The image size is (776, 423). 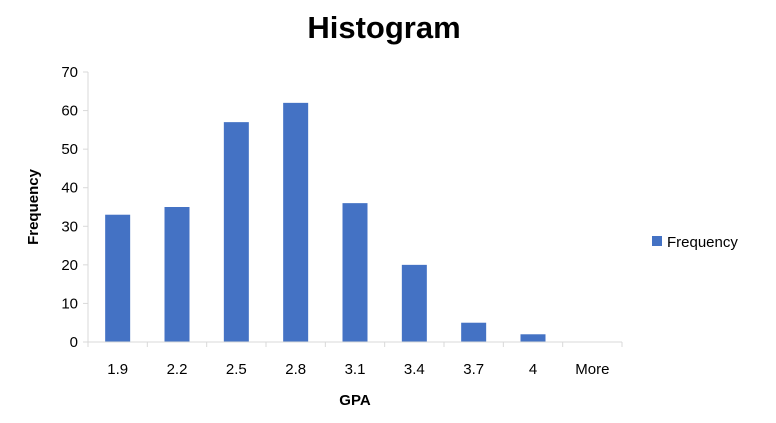 What do you see at coordinates (69, 303) in the screenshot?
I see `y-tick-label: 10` at bounding box center [69, 303].